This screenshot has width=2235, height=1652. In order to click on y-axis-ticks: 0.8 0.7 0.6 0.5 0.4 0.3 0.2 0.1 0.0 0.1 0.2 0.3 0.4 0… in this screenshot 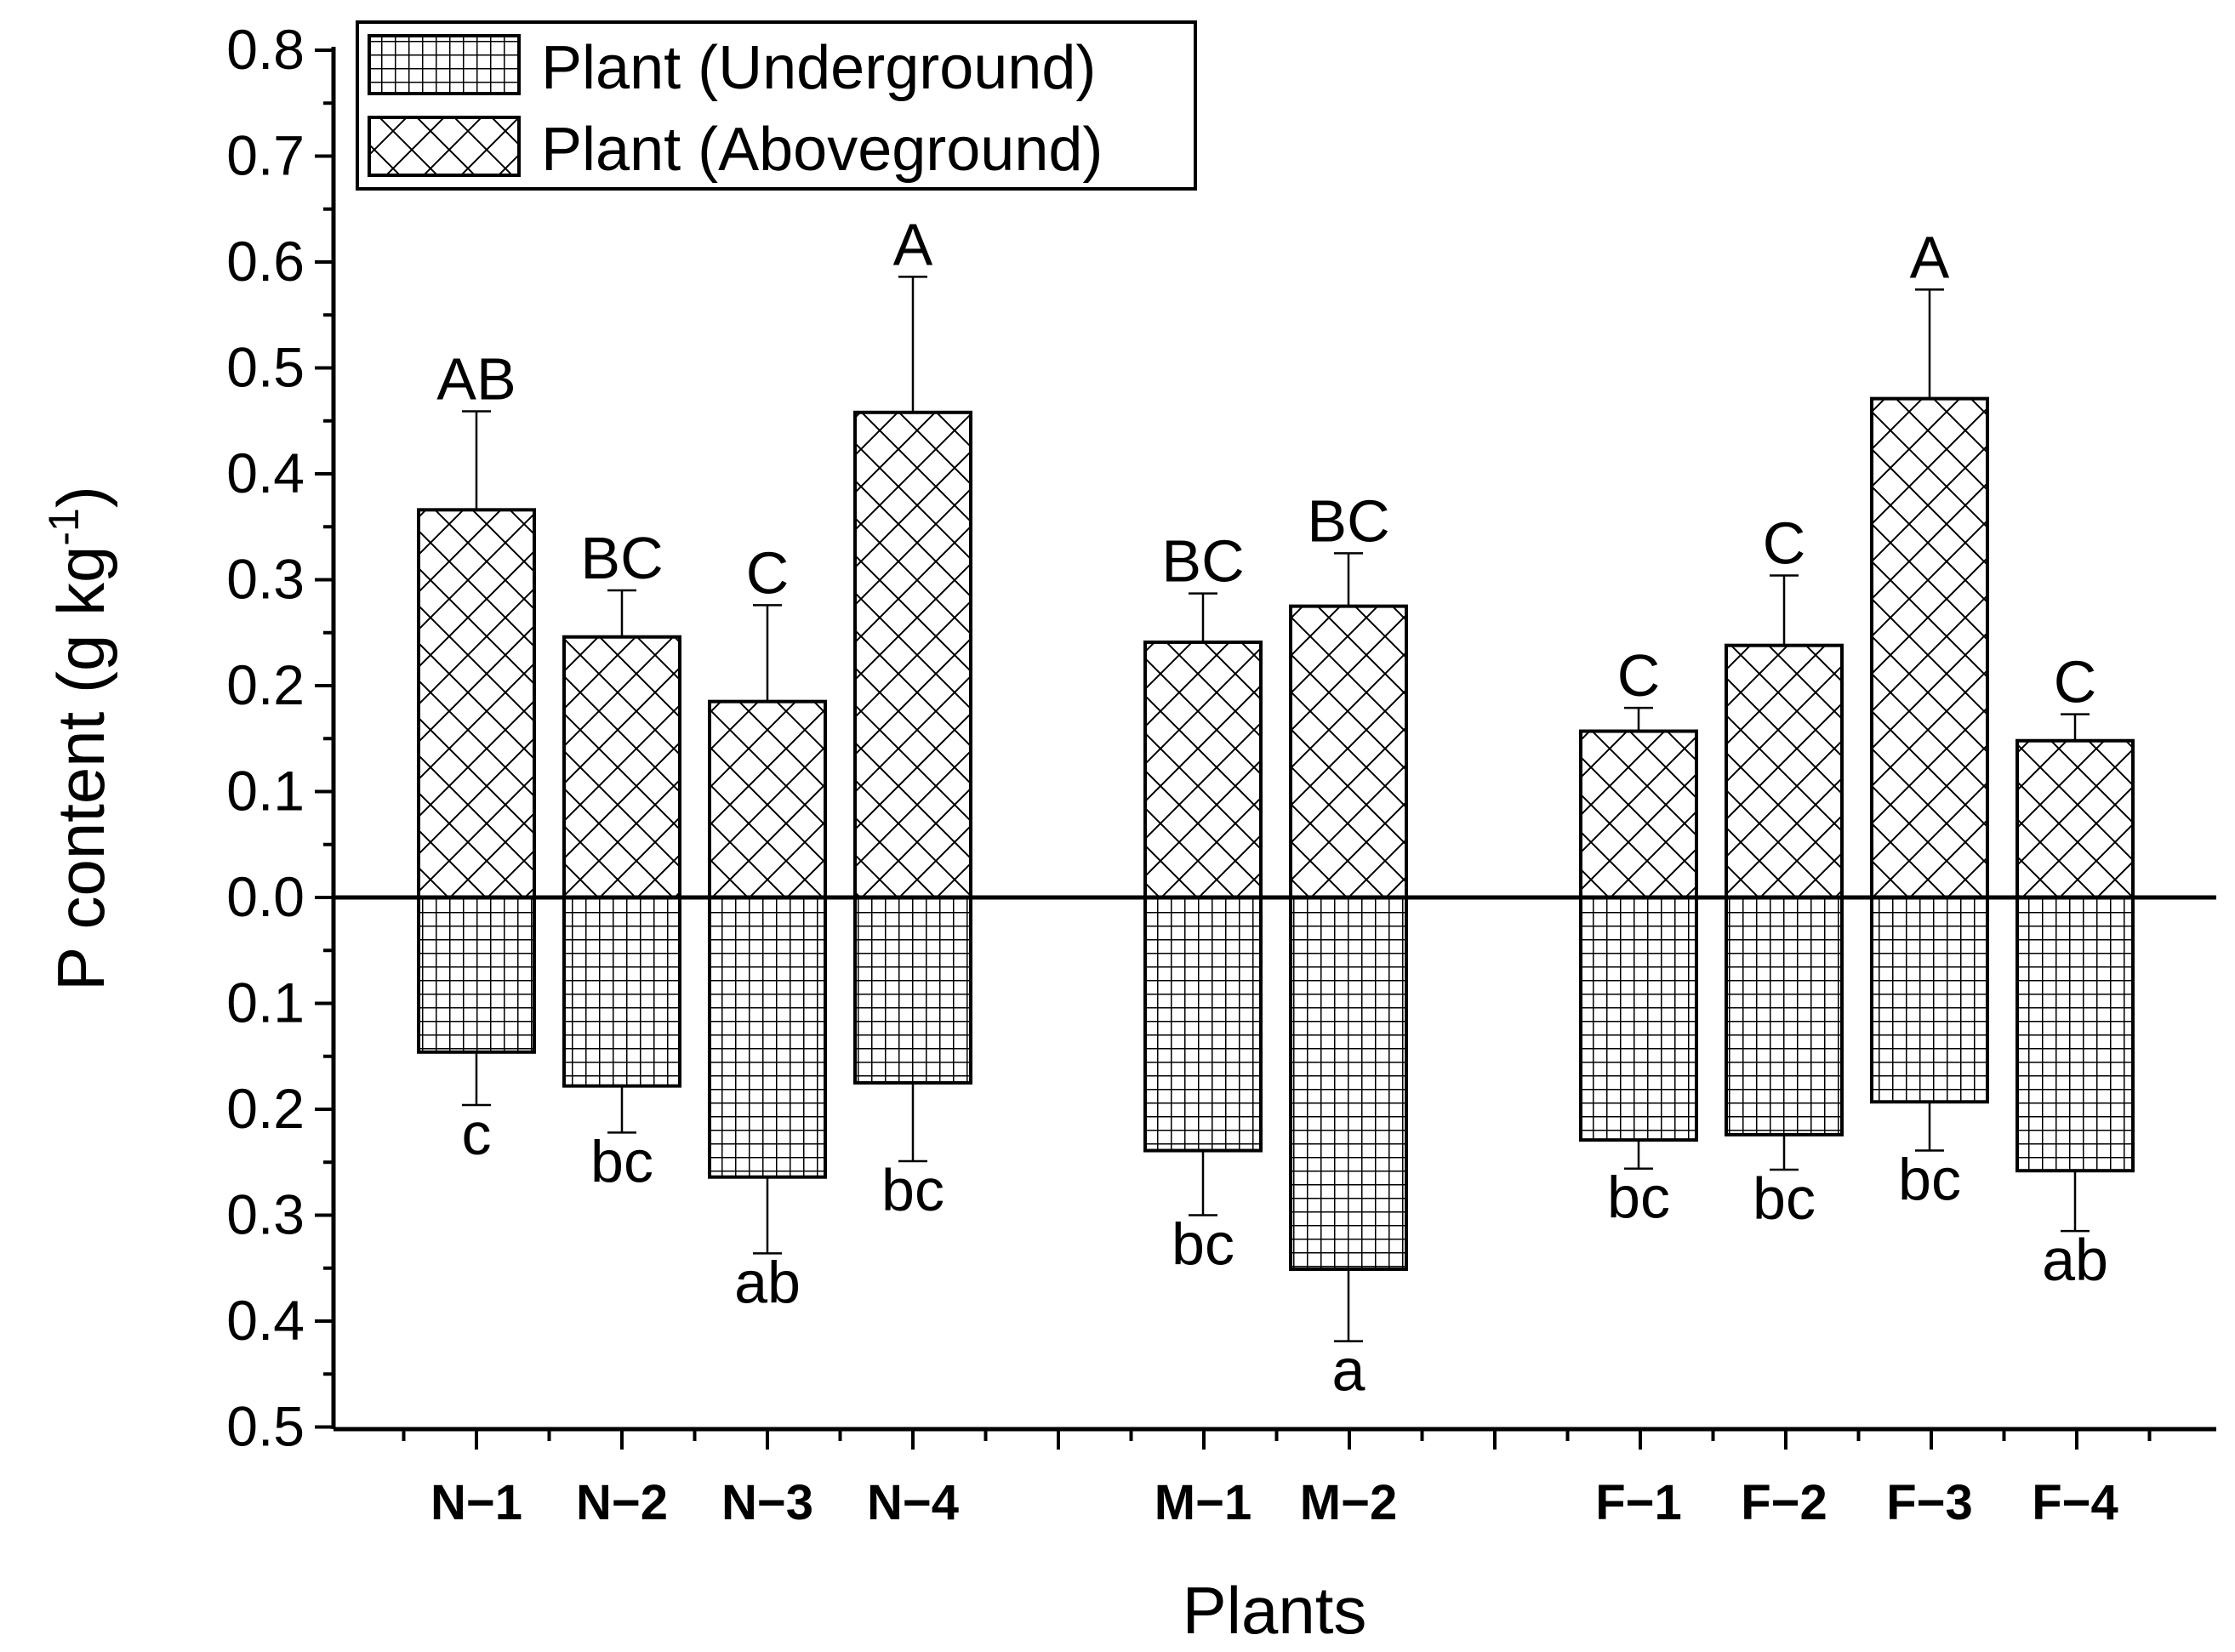, I will do `click(280, 738)`.